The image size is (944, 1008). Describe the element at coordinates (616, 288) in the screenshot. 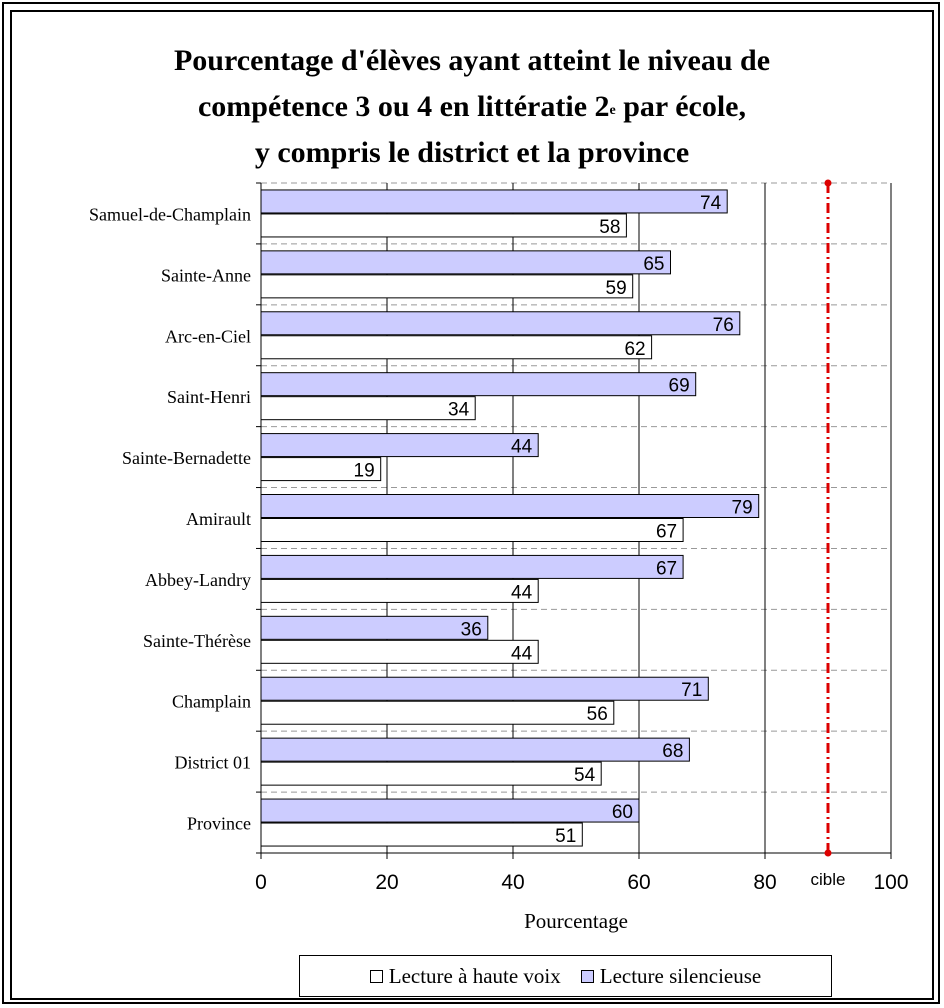

I see `data-label-lecture-haute-voix: 59` at that location.